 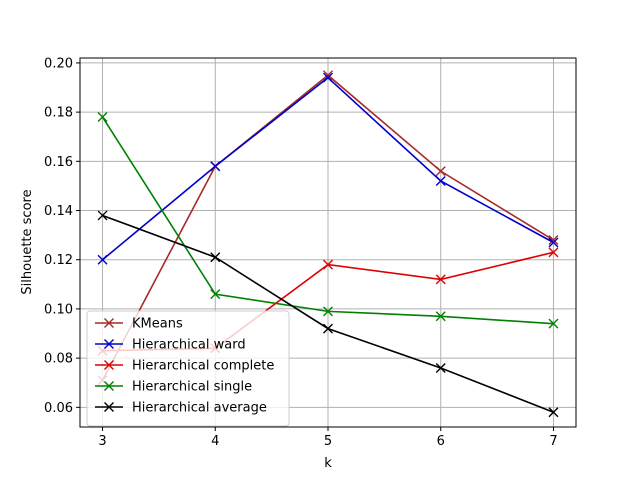 What do you see at coordinates (58, 309) in the screenshot?
I see `y-tick-label: 0.10` at bounding box center [58, 309].